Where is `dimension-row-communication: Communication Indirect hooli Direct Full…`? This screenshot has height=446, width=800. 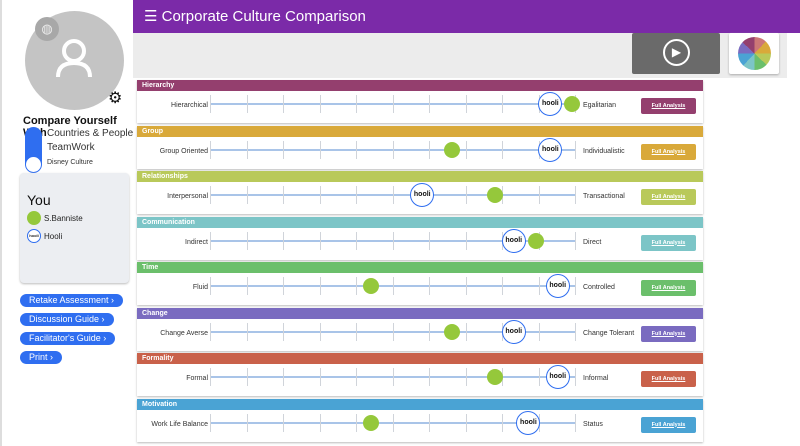 dimension-row-communication: Communication Indirect hooli Direct Full… is located at coordinates (420, 238).